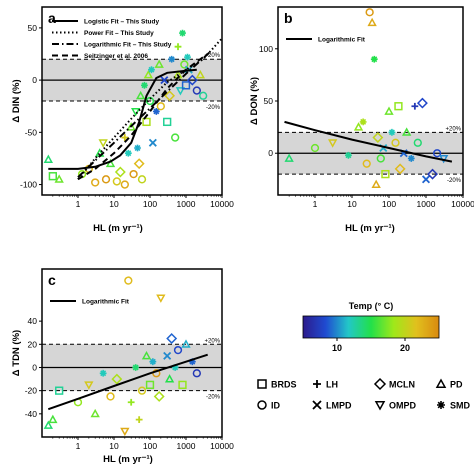 This screenshot has width=474, height=474. I want to click on x-tick-label: 1000, so click(186, 204).